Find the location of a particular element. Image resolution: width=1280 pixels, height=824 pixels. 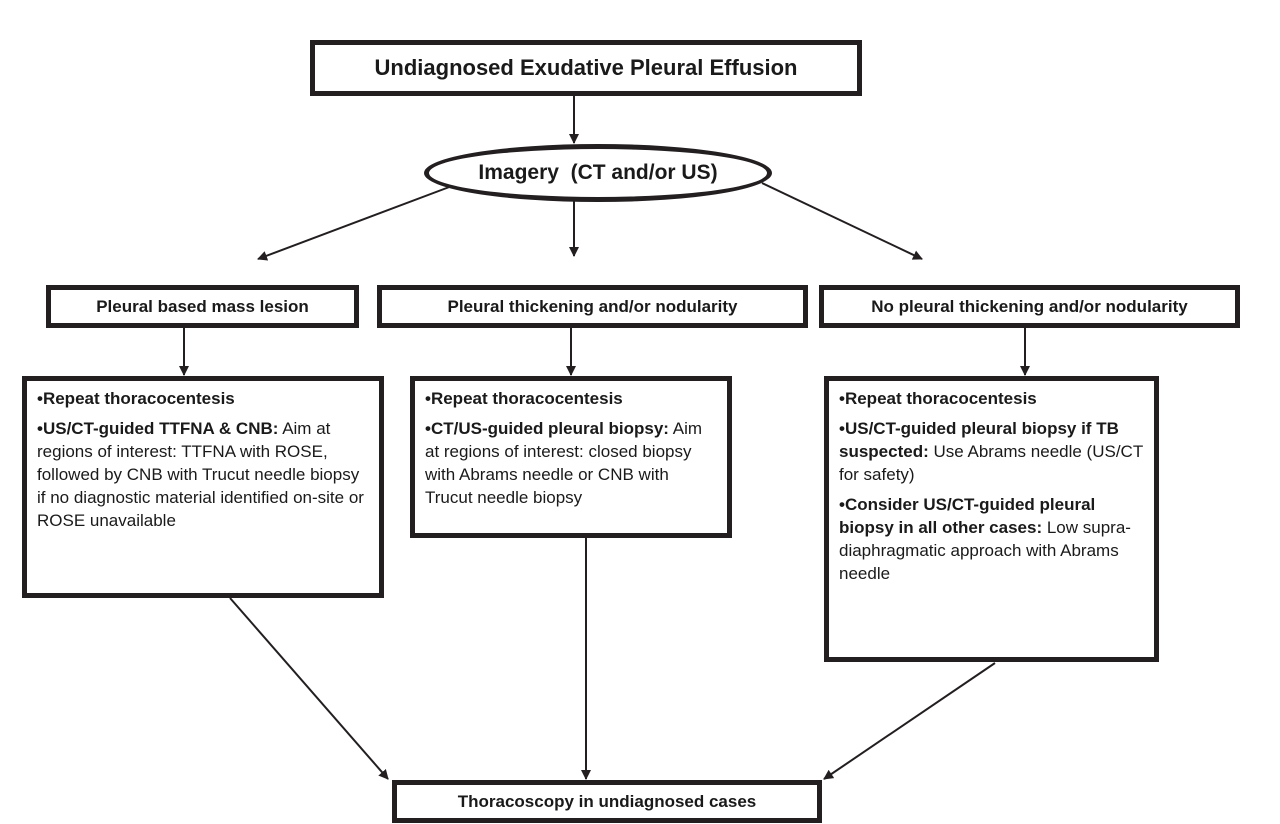

branch-heading-right: No pleural thickening and/or nodularity is located at coordinates (1029, 306).